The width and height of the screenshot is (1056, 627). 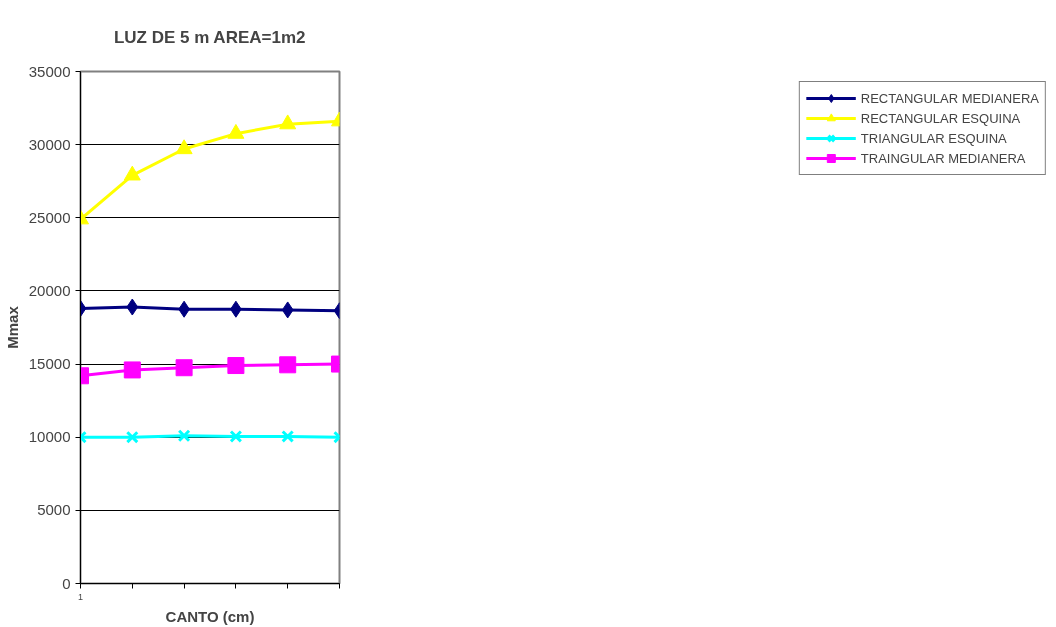 I want to click on y-tick-label: 15000, so click(x=49, y=364).